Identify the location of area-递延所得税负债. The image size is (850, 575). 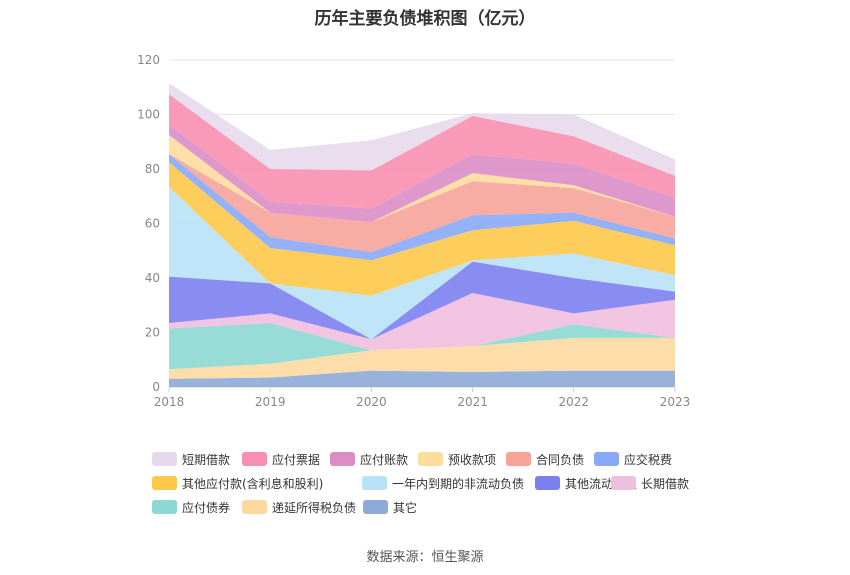
(422, 358).